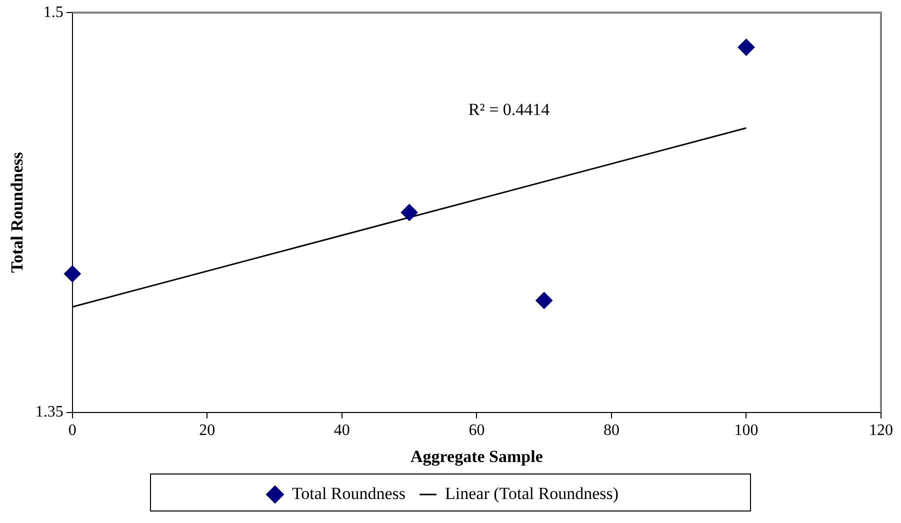 This screenshot has width=901, height=523. I want to click on annotation: R² = 0.4414, so click(509, 110).